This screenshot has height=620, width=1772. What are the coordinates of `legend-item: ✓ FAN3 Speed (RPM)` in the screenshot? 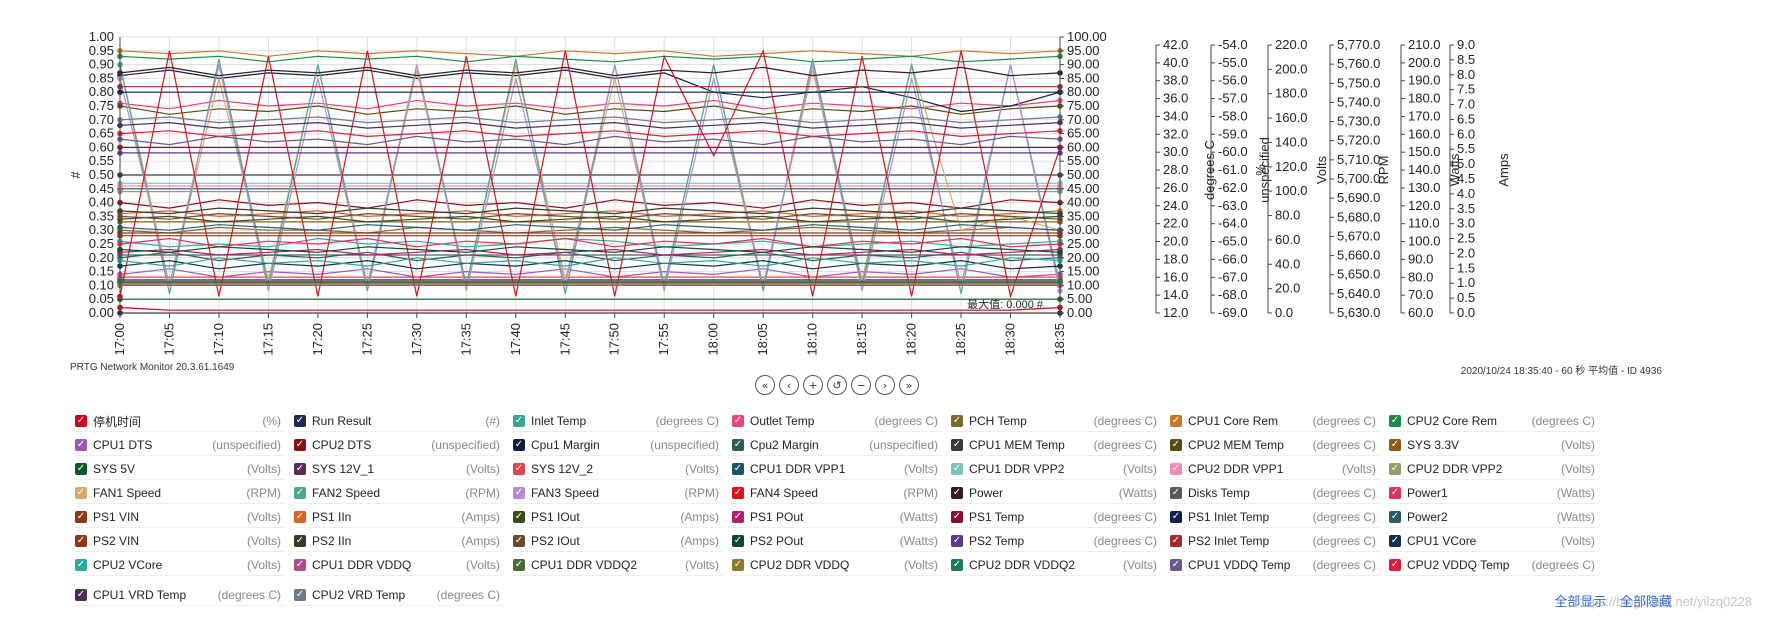 It's located at (618, 493).